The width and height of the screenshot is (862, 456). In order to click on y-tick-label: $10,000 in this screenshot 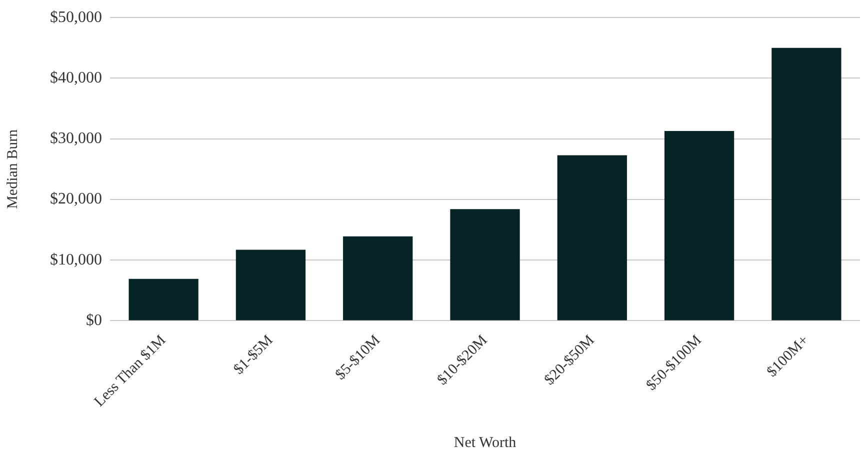, I will do `click(76, 259)`.